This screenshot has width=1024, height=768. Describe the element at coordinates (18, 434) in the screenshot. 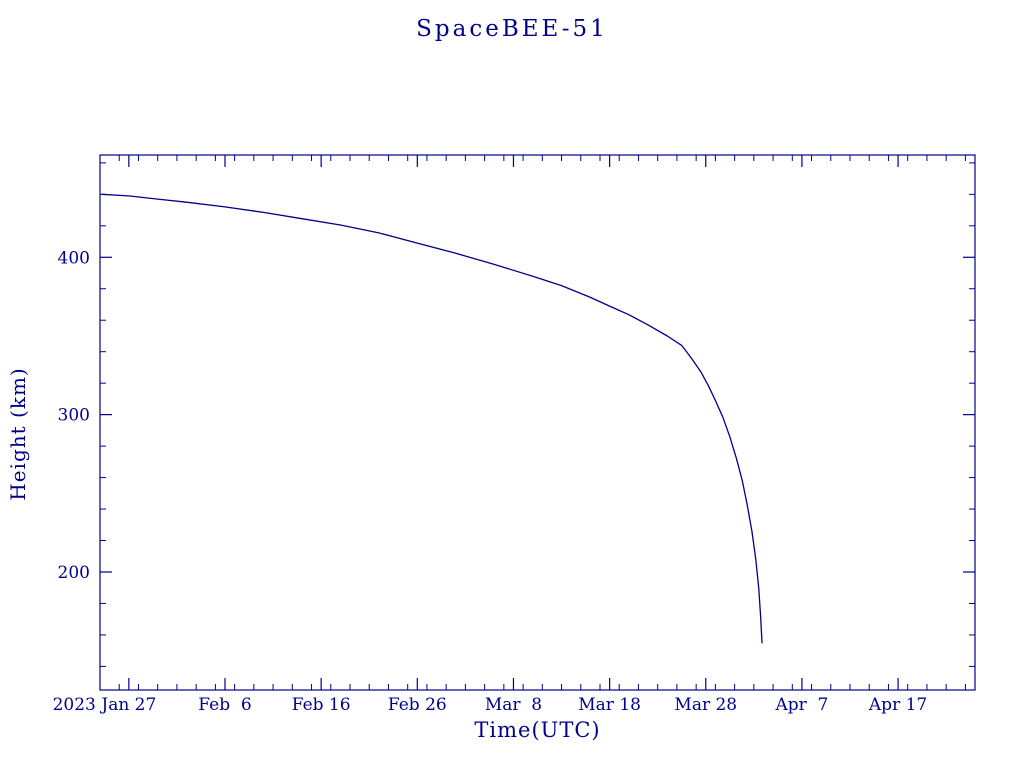

I see `y-axis-label: Height (km)` at that location.